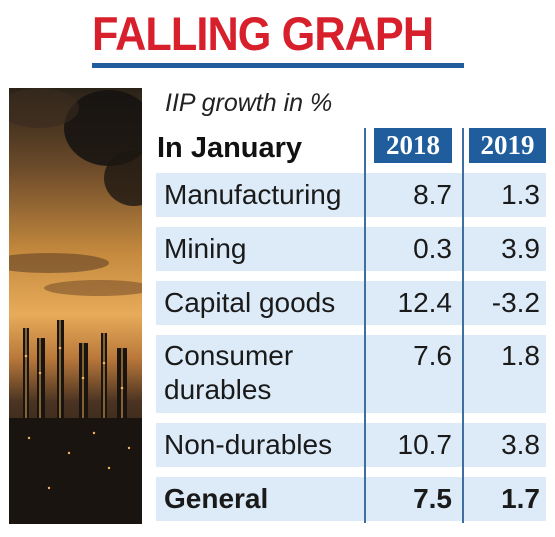 The image size is (555, 537). Describe the element at coordinates (520, 444) in the screenshot. I see `value-2019: 3.8` at that location.